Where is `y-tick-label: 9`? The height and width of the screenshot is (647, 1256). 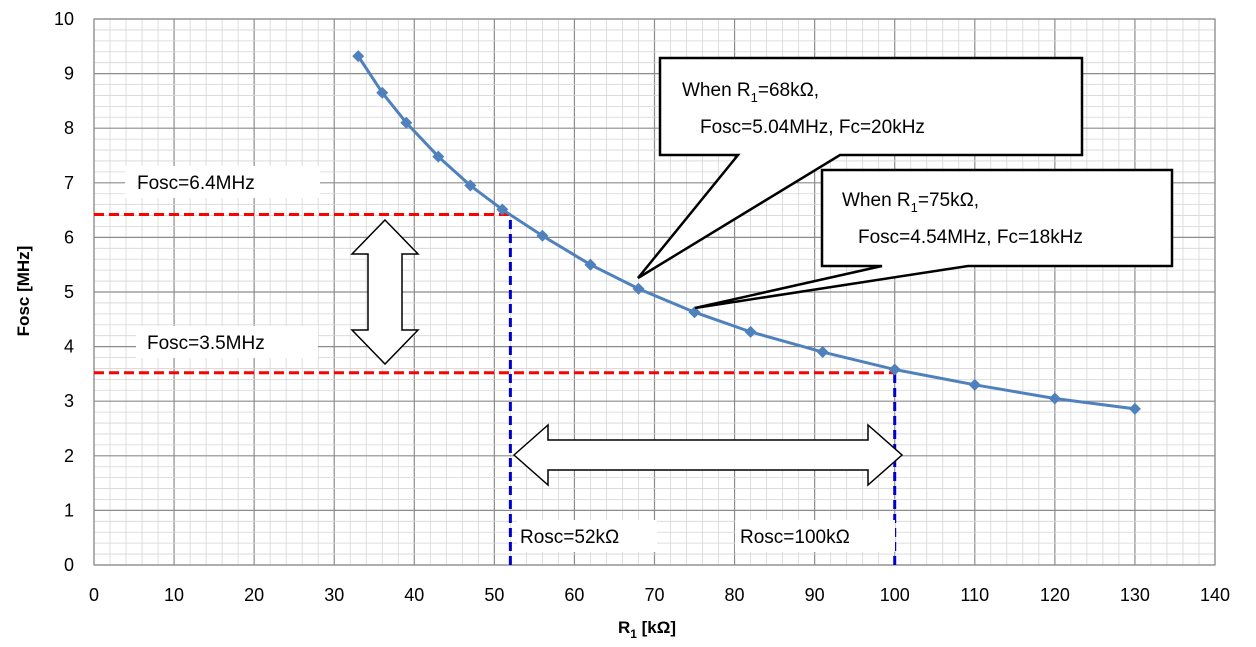 y-tick-label: 9 is located at coordinates (69, 74).